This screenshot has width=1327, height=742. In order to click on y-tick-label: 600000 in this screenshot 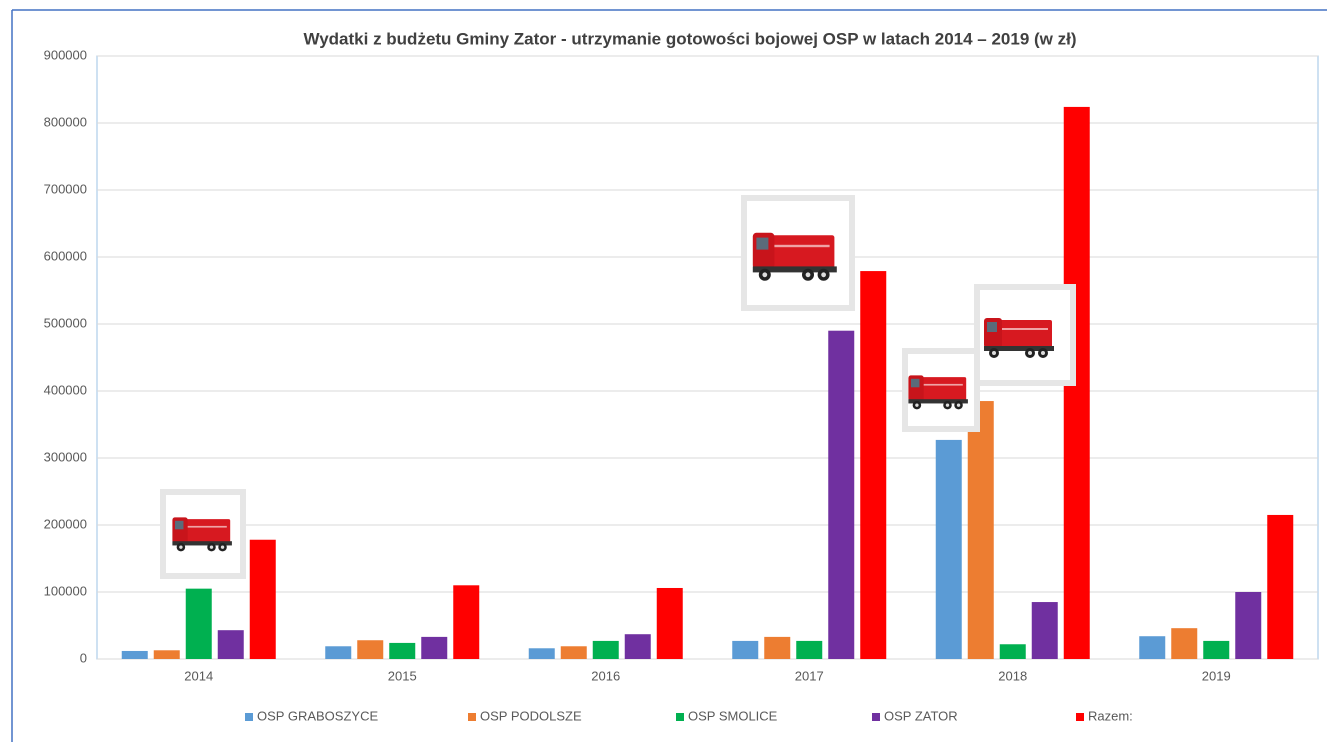, I will do `click(65, 255)`.